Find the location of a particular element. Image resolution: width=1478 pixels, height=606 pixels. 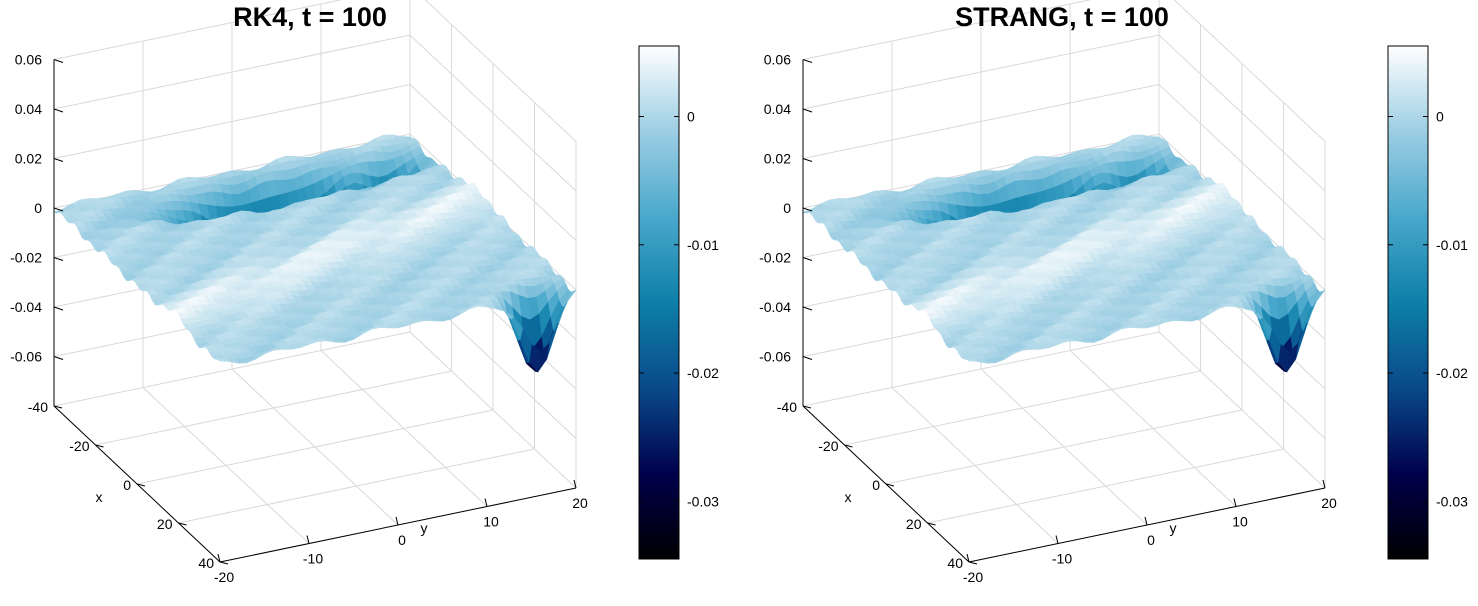

x-tick-label: 0 is located at coordinates (127, 485).